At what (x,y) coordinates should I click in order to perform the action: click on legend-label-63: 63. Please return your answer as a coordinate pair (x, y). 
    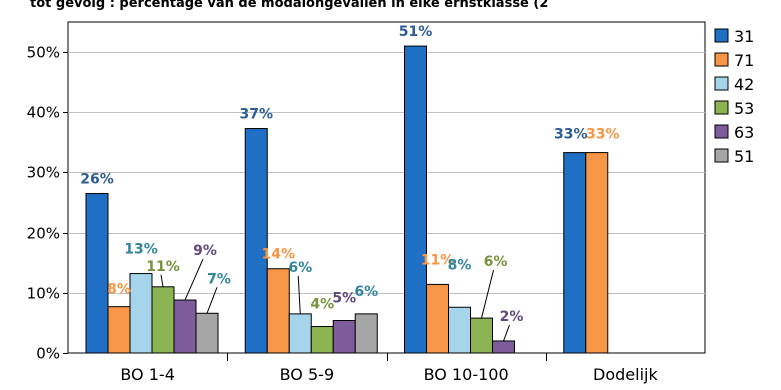
    Looking at the image, I should click on (744, 132).